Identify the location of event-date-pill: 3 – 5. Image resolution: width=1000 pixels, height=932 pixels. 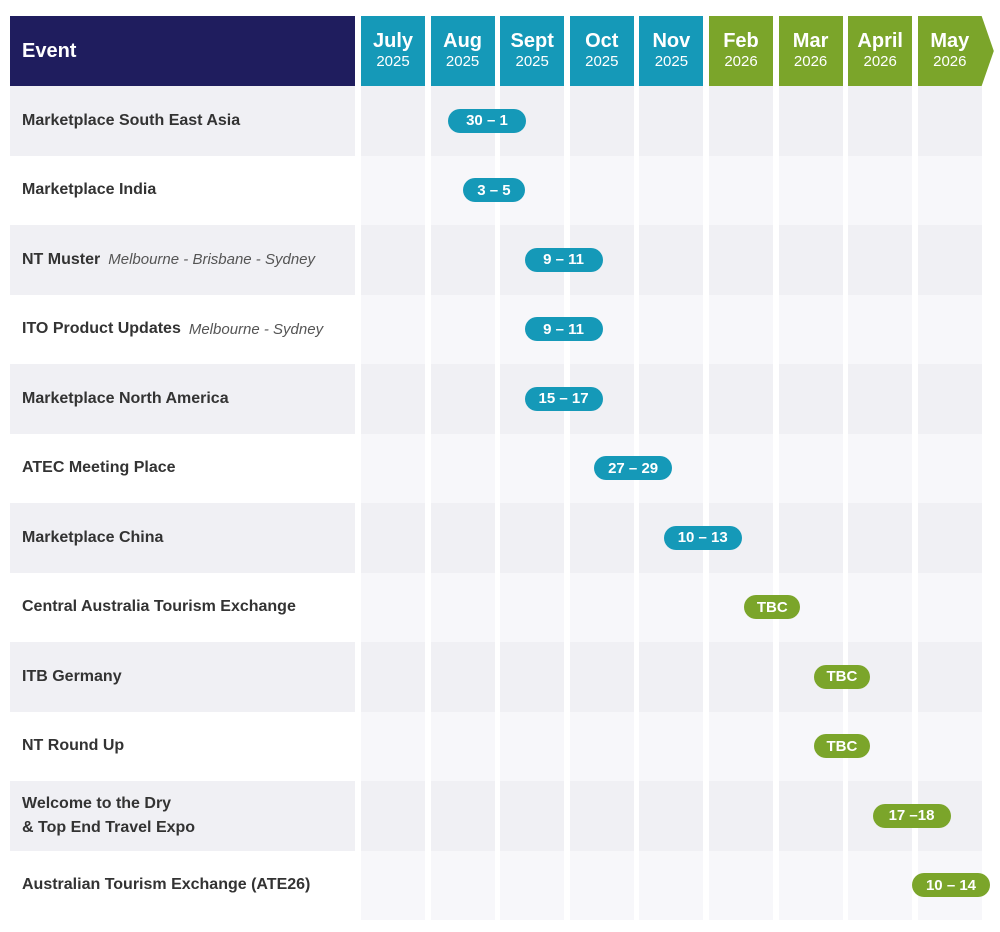
(493, 190).